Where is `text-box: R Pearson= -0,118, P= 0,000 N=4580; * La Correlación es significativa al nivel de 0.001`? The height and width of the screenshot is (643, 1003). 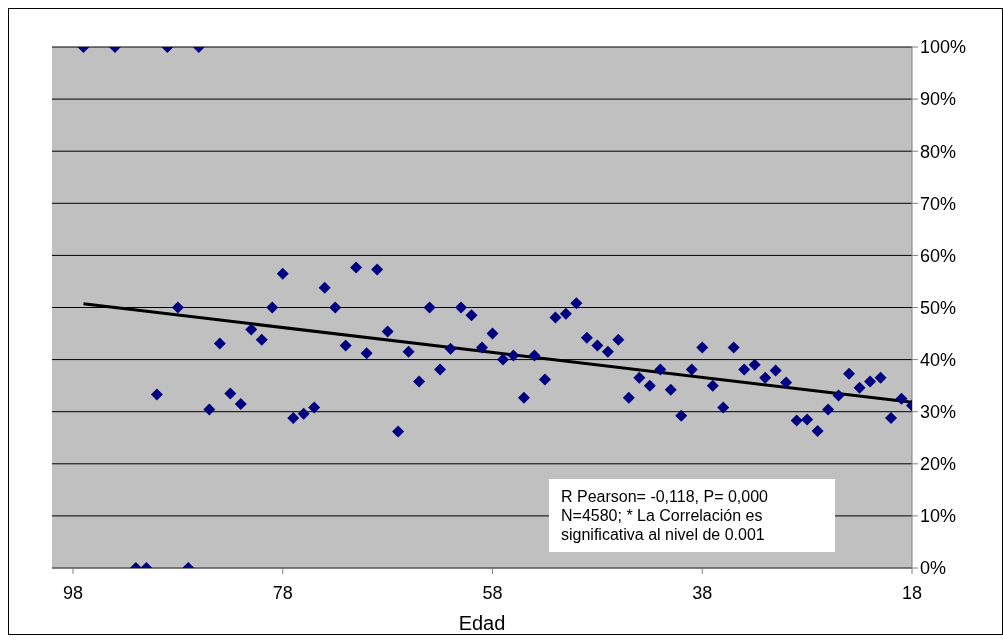 text-box: R Pearson= -0,118, P= 0,000 N=4580; * La Correlación es significativa al nivel de 0.001 is located at coordinates (692, 515).